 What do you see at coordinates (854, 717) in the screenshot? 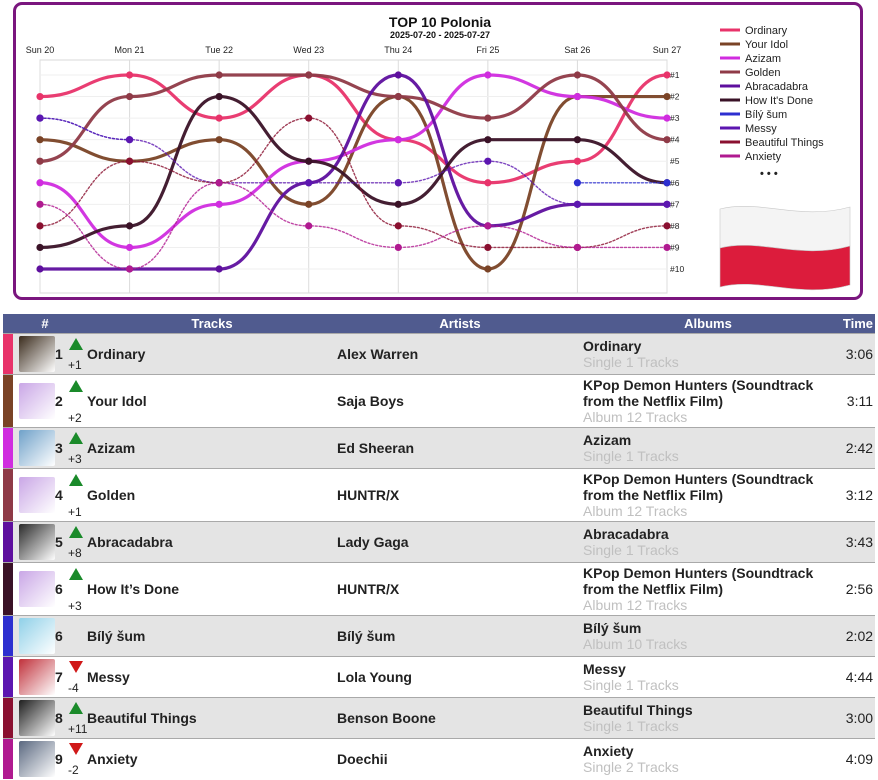
I see `track-duration: 3:00` at bounding box center [854, 717].